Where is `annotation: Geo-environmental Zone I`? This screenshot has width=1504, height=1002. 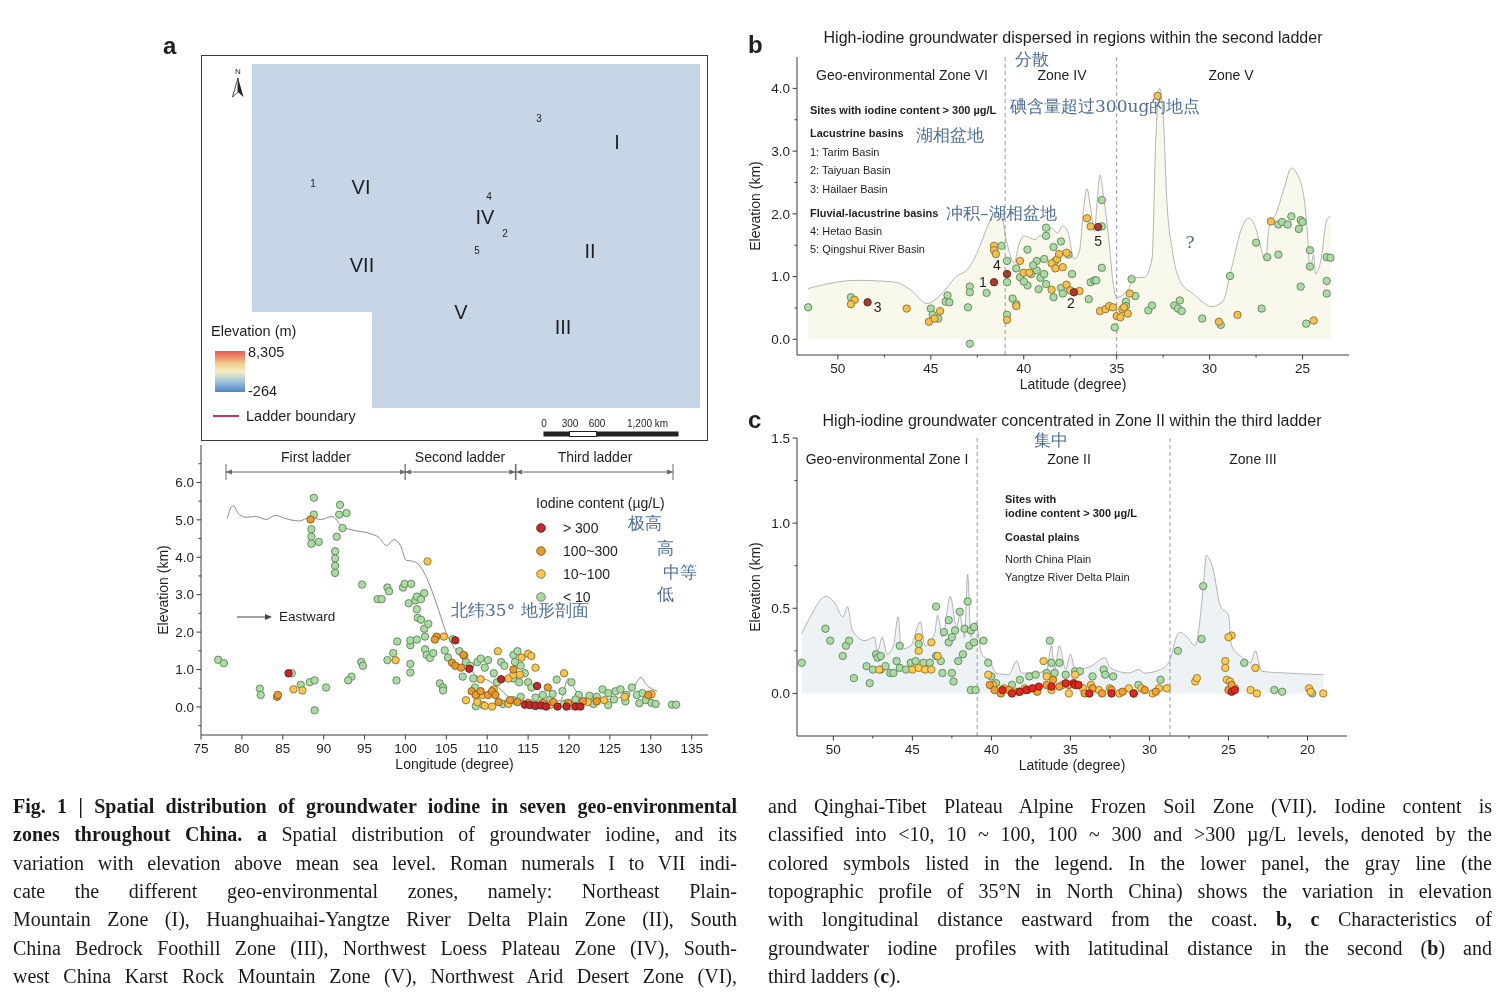 annotation: Geo-environmental Zone I is located at coordinates (887, 459).